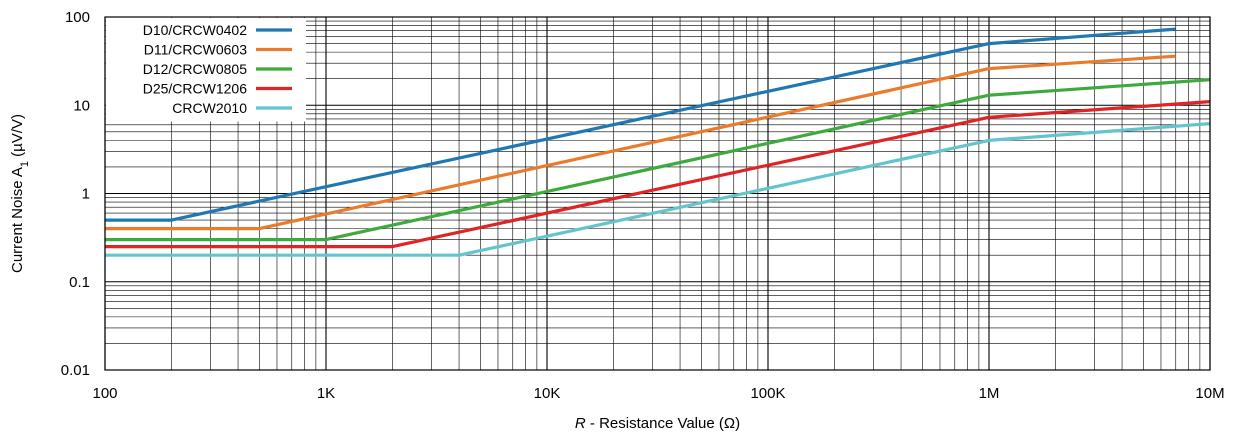 The width and height of the screenshot is (1236, 439). I want to click on y-tick-labels: 0.01 0.1 1 10 100, so click(75, 194).